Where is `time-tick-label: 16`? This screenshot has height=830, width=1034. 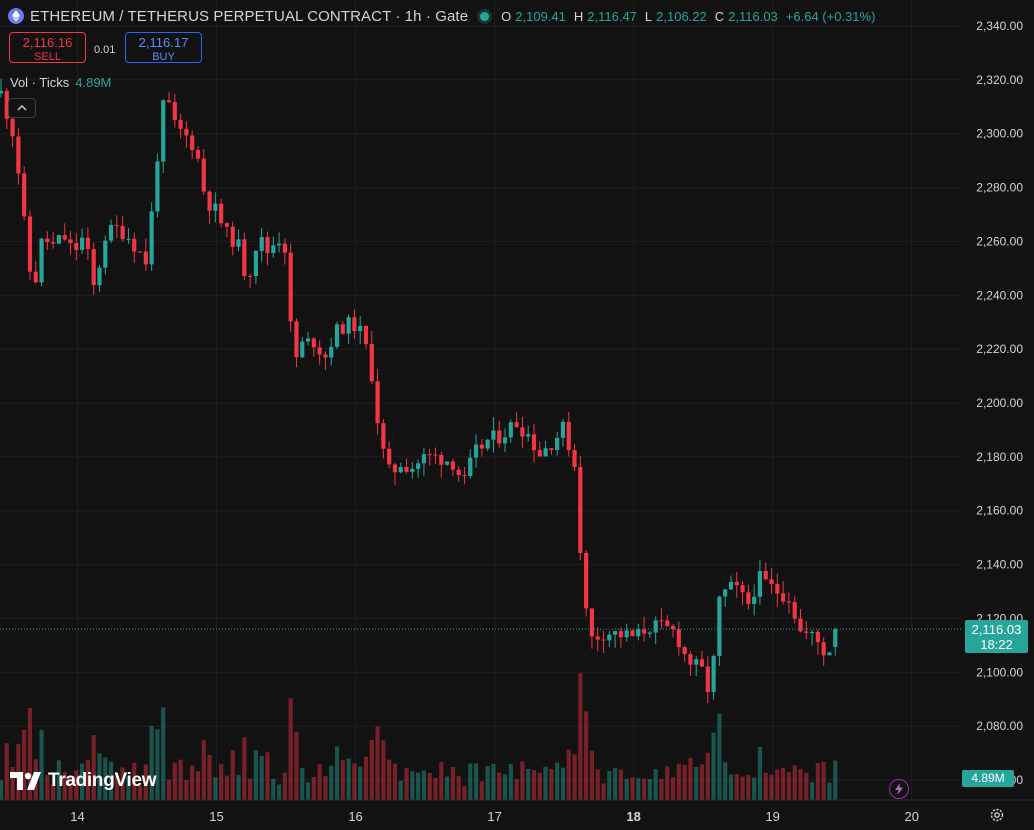
time-tick-label: 16 is located at coordinates (355, 816).